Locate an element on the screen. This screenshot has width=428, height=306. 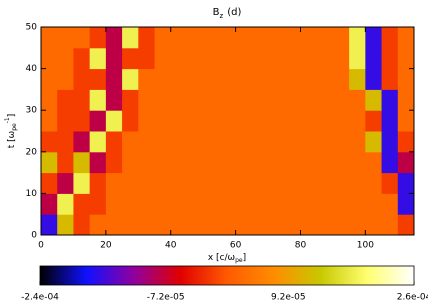
x-axis-label: x [c/ωpe] is located at coordinates (227, 259).